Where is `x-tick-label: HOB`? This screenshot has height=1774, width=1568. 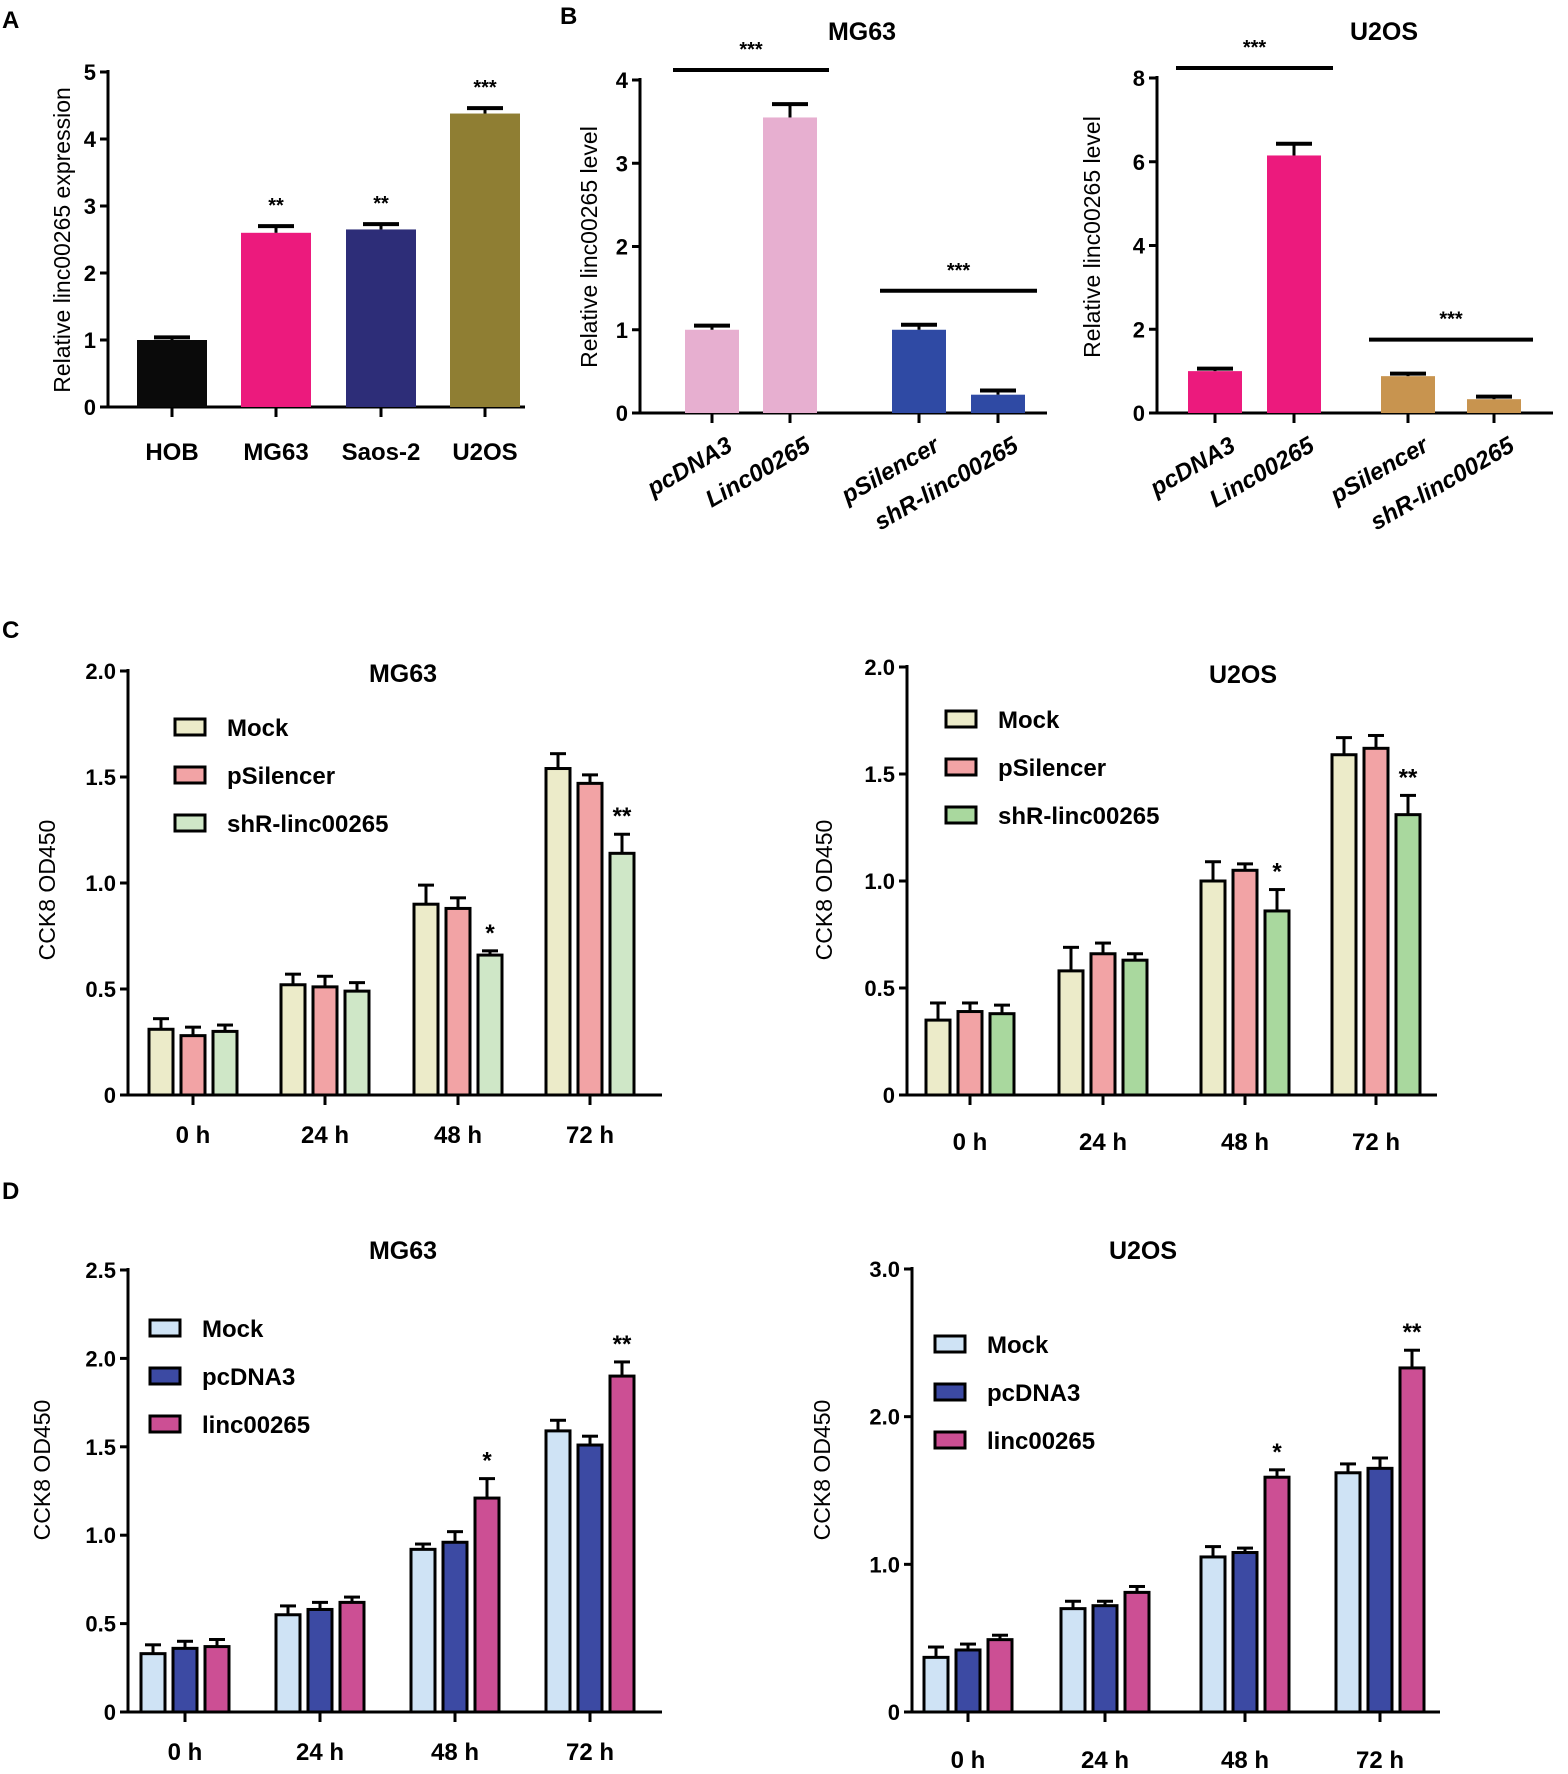 x-tick-label: HOB is located at coordinates (171, 452).